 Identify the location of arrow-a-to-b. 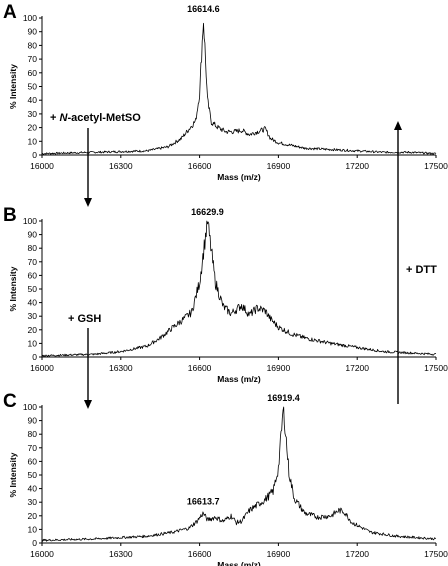
(88, 167).